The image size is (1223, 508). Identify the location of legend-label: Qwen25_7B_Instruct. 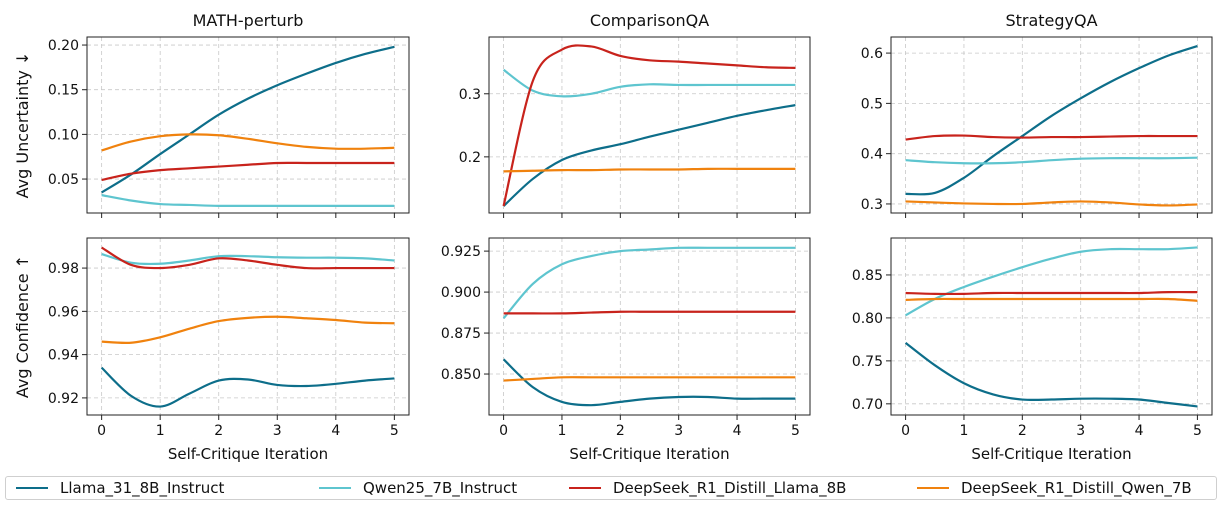
(440, 488).